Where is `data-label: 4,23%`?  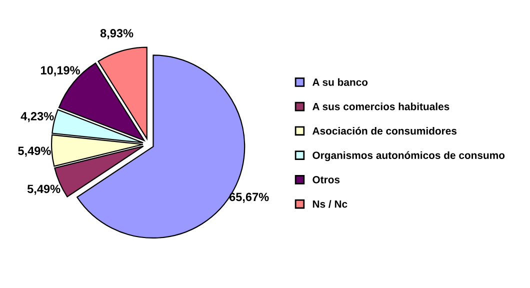 data-label: 4,23% is located at coordinates (37, 117).